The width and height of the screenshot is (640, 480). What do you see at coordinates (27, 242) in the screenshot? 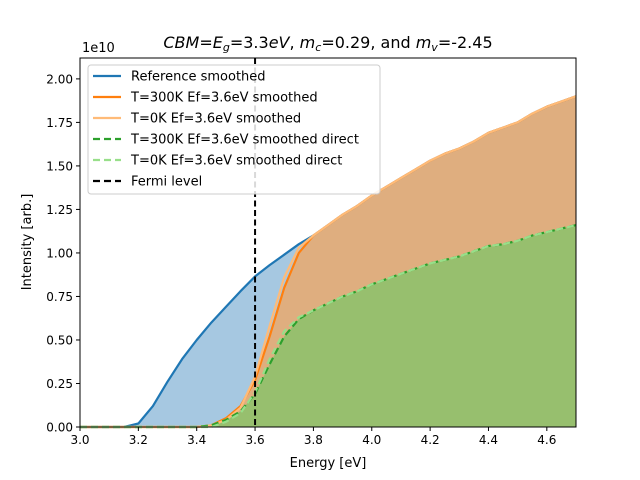
I see `y-axis-label: Intensity [arb.]` at bounding box center [27, 242].